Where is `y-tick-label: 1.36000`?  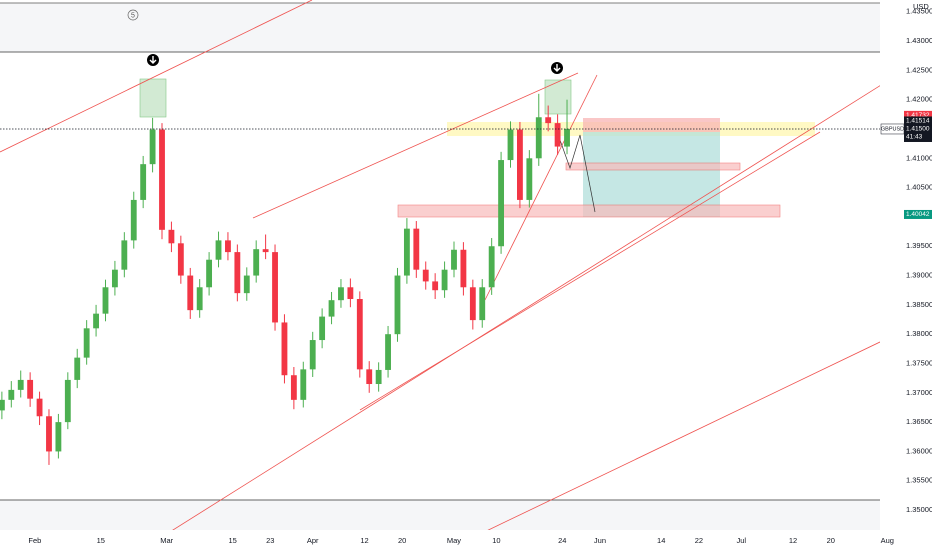
y-tick-label: 1.36000 is located at coordinates (919, 450).